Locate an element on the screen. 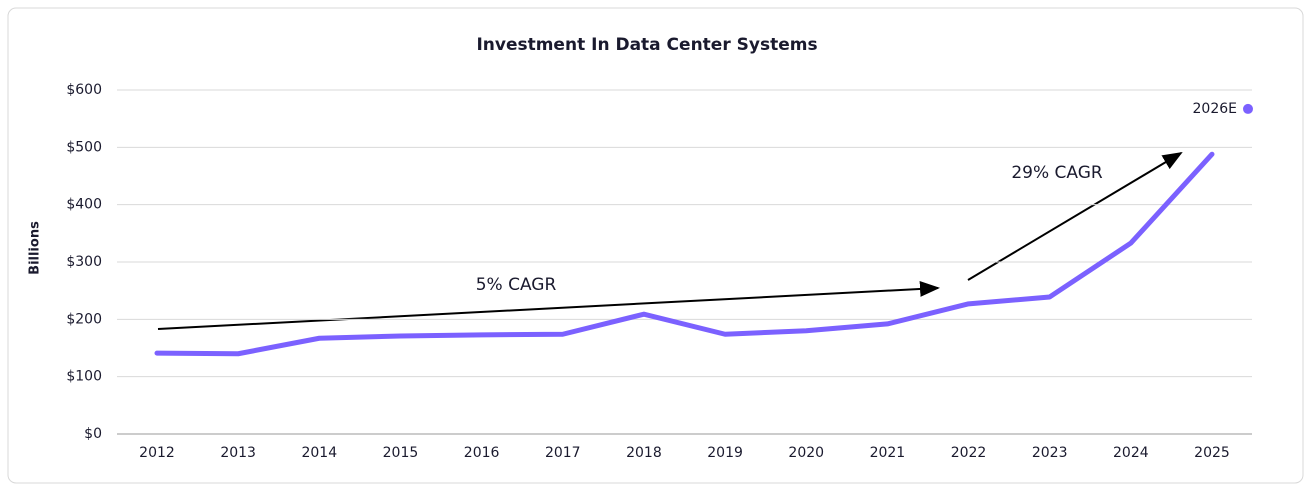 This screenshot has width=1311, height=489. y-tick-label: $400 is located at coordinates (84, 205).